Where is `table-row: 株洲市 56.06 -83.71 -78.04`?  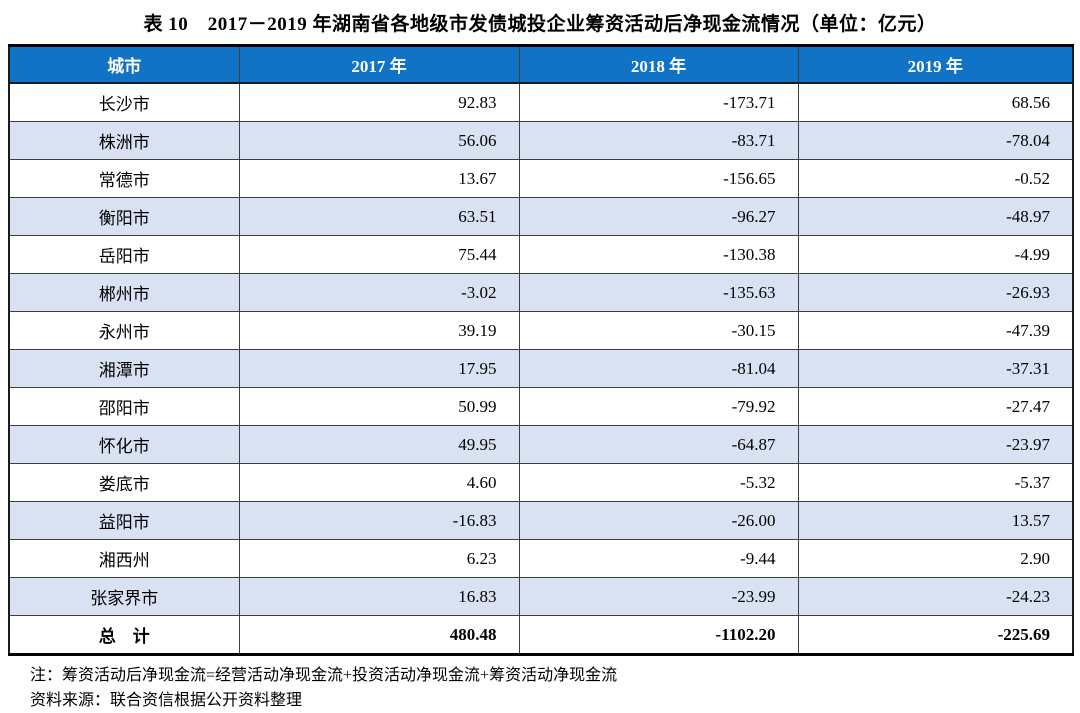 table-row: 株洲市 56.06 -83.71 -78.04 is located at coordinates (541, 140).